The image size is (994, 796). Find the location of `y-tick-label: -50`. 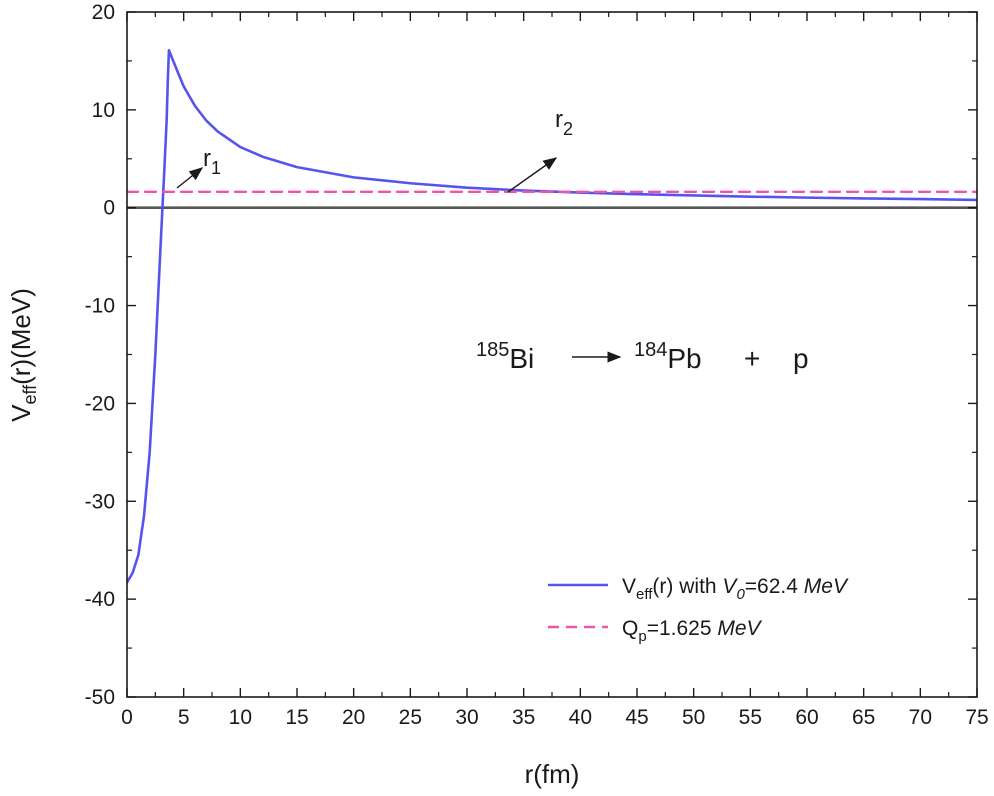

y-tick-label: -50 is located at coordinates (100, 697).